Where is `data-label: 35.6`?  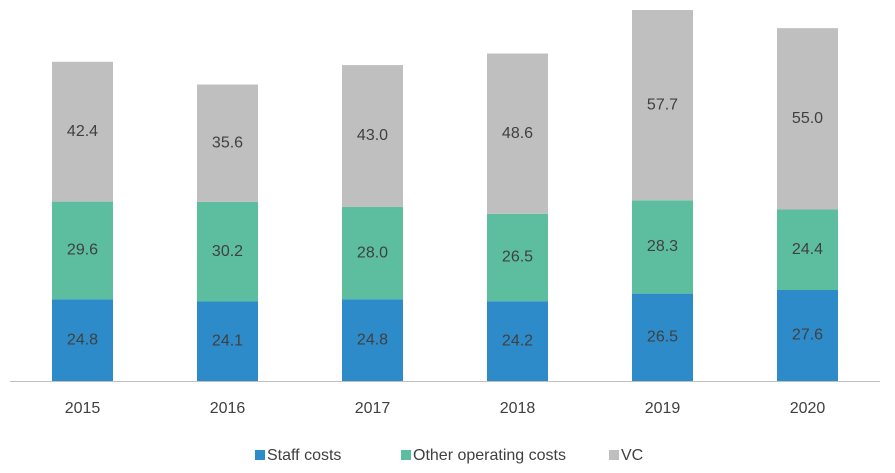 data-label: 35.6 is located at coordinates (227, 142).